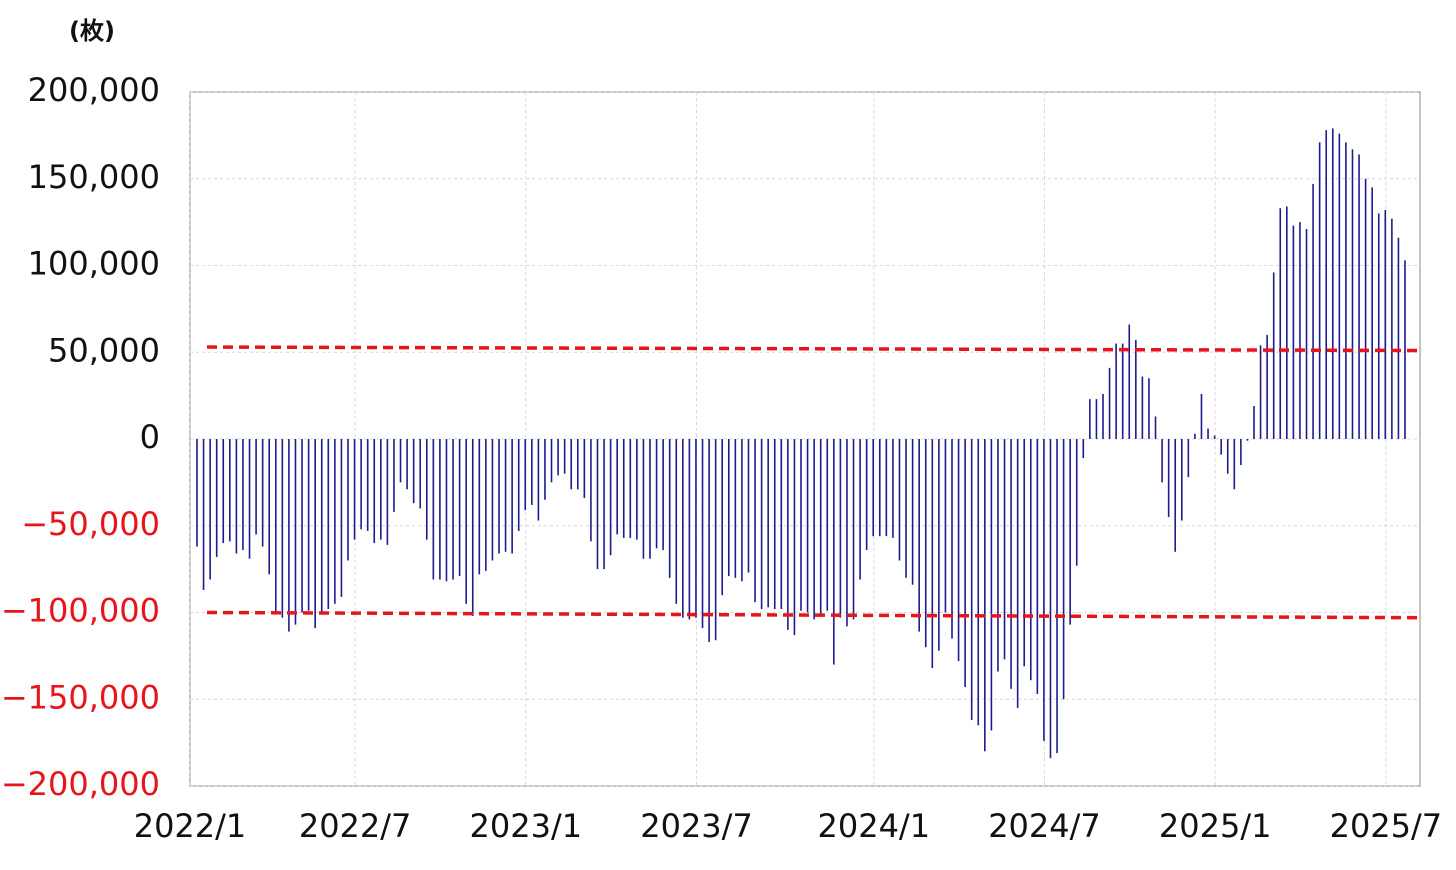 The image size is (1456, 870). I want to click on x-tick-label: 2022/7, so click(355, 826).